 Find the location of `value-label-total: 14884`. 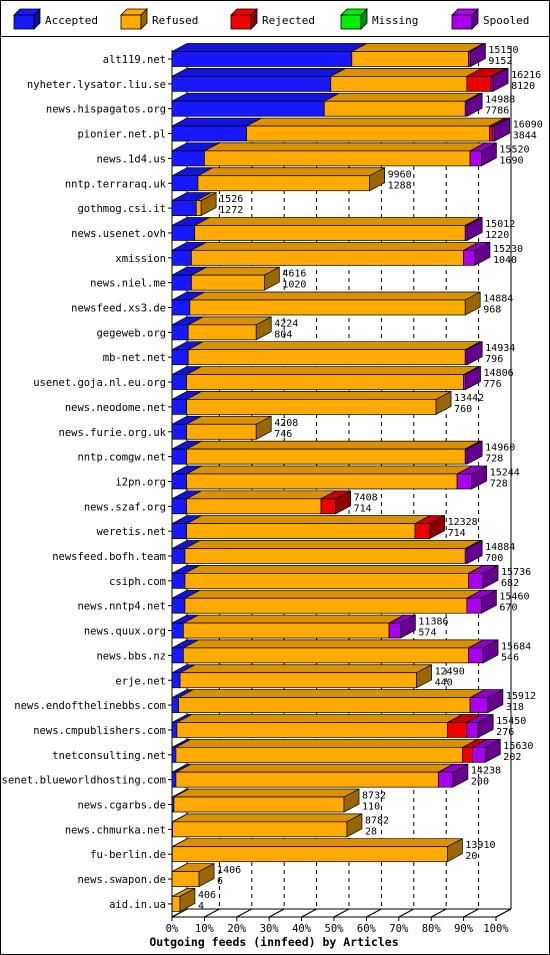

value-label-total: 14884 is located at coordinates (498, 299).